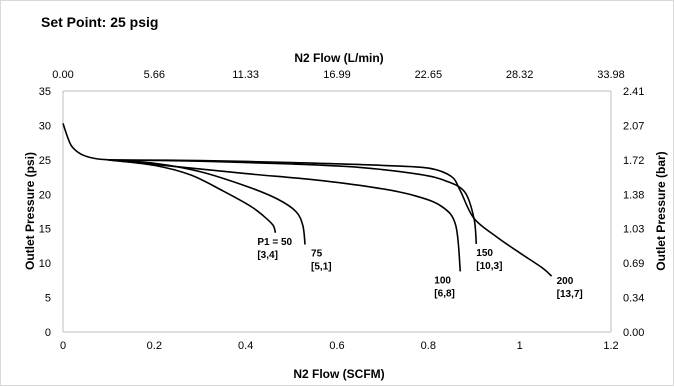 Image resolution: width=674 pixels, height=387 pixels. I want to click on y2-tick-label: 0.00, so click(633, 333).